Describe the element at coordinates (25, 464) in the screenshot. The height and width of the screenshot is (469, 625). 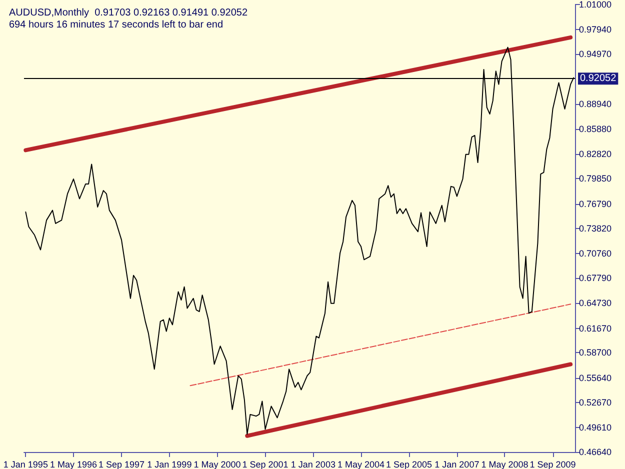
I see `x-tick-label: 1 Jan 1995` at that location.